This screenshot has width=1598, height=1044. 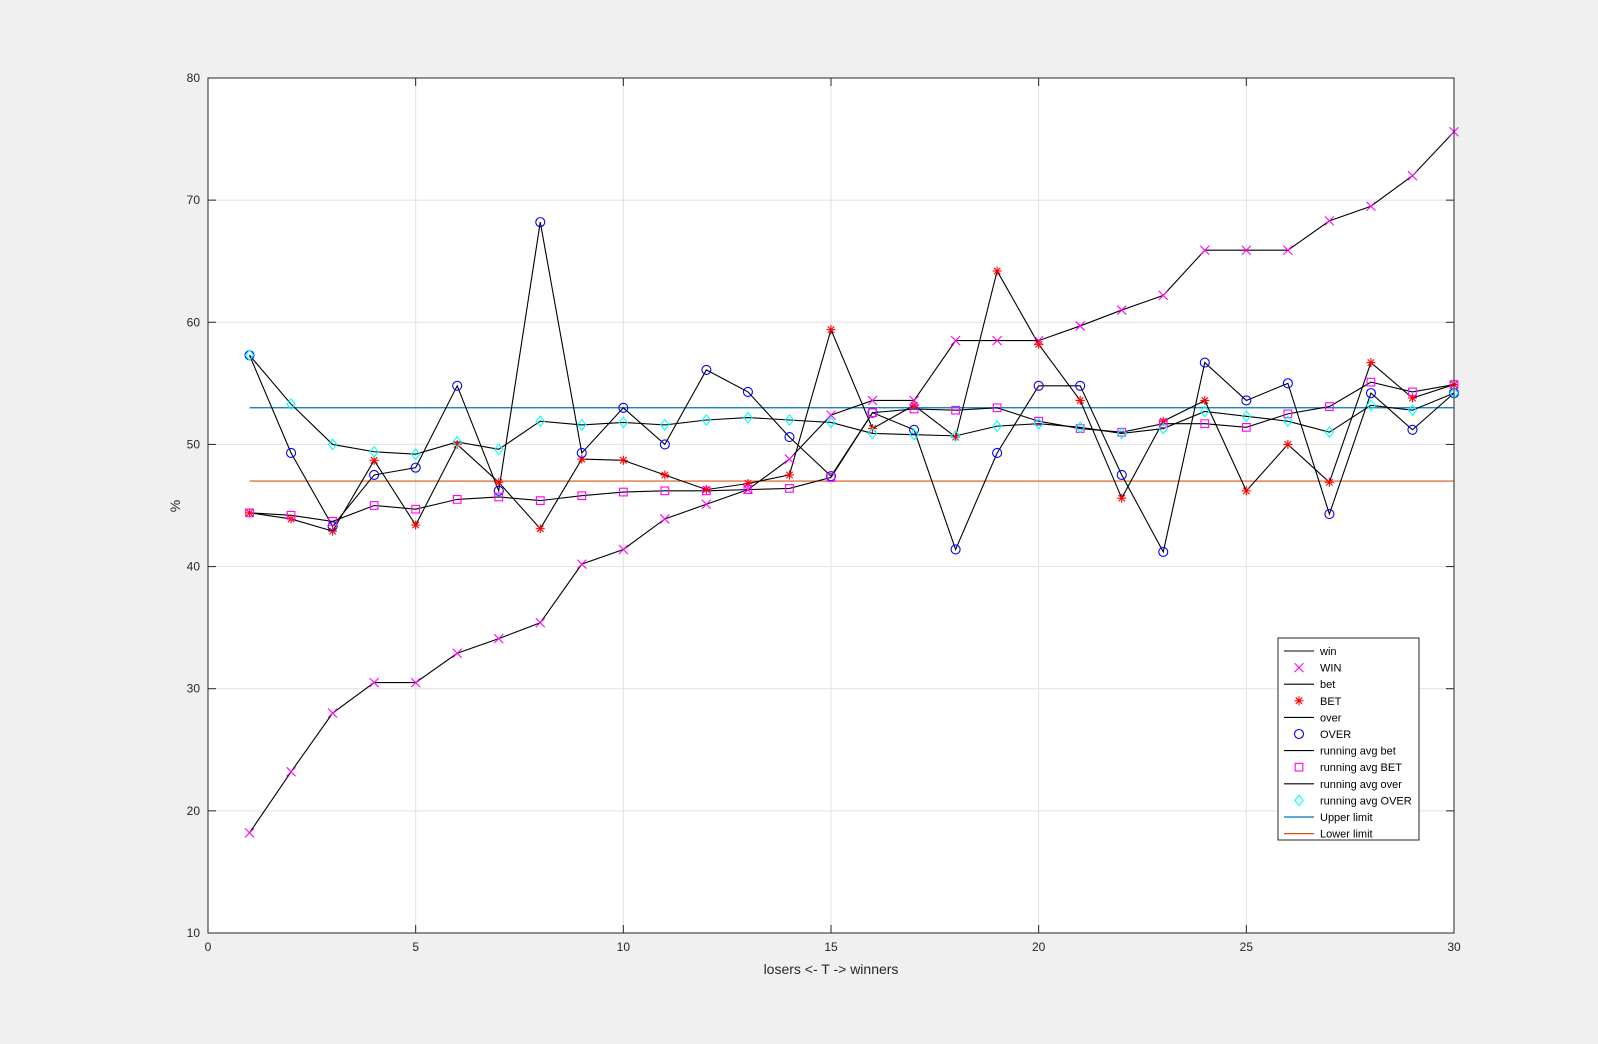 I want to click on series-line-running-avg-bet, so click(x=852, y=451).